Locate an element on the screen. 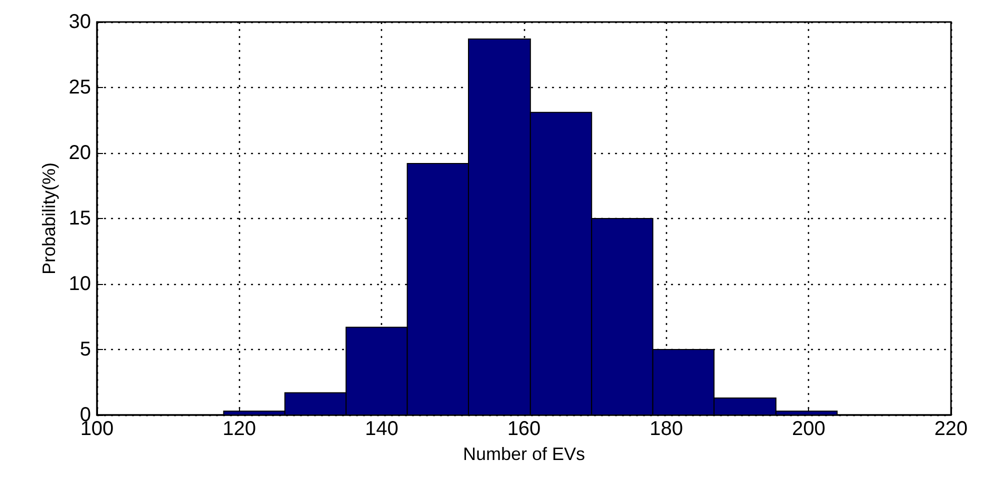 The width and height of the screenshot is (982, 487). x-tick-label: 200 is located at coordinates (809, 429).